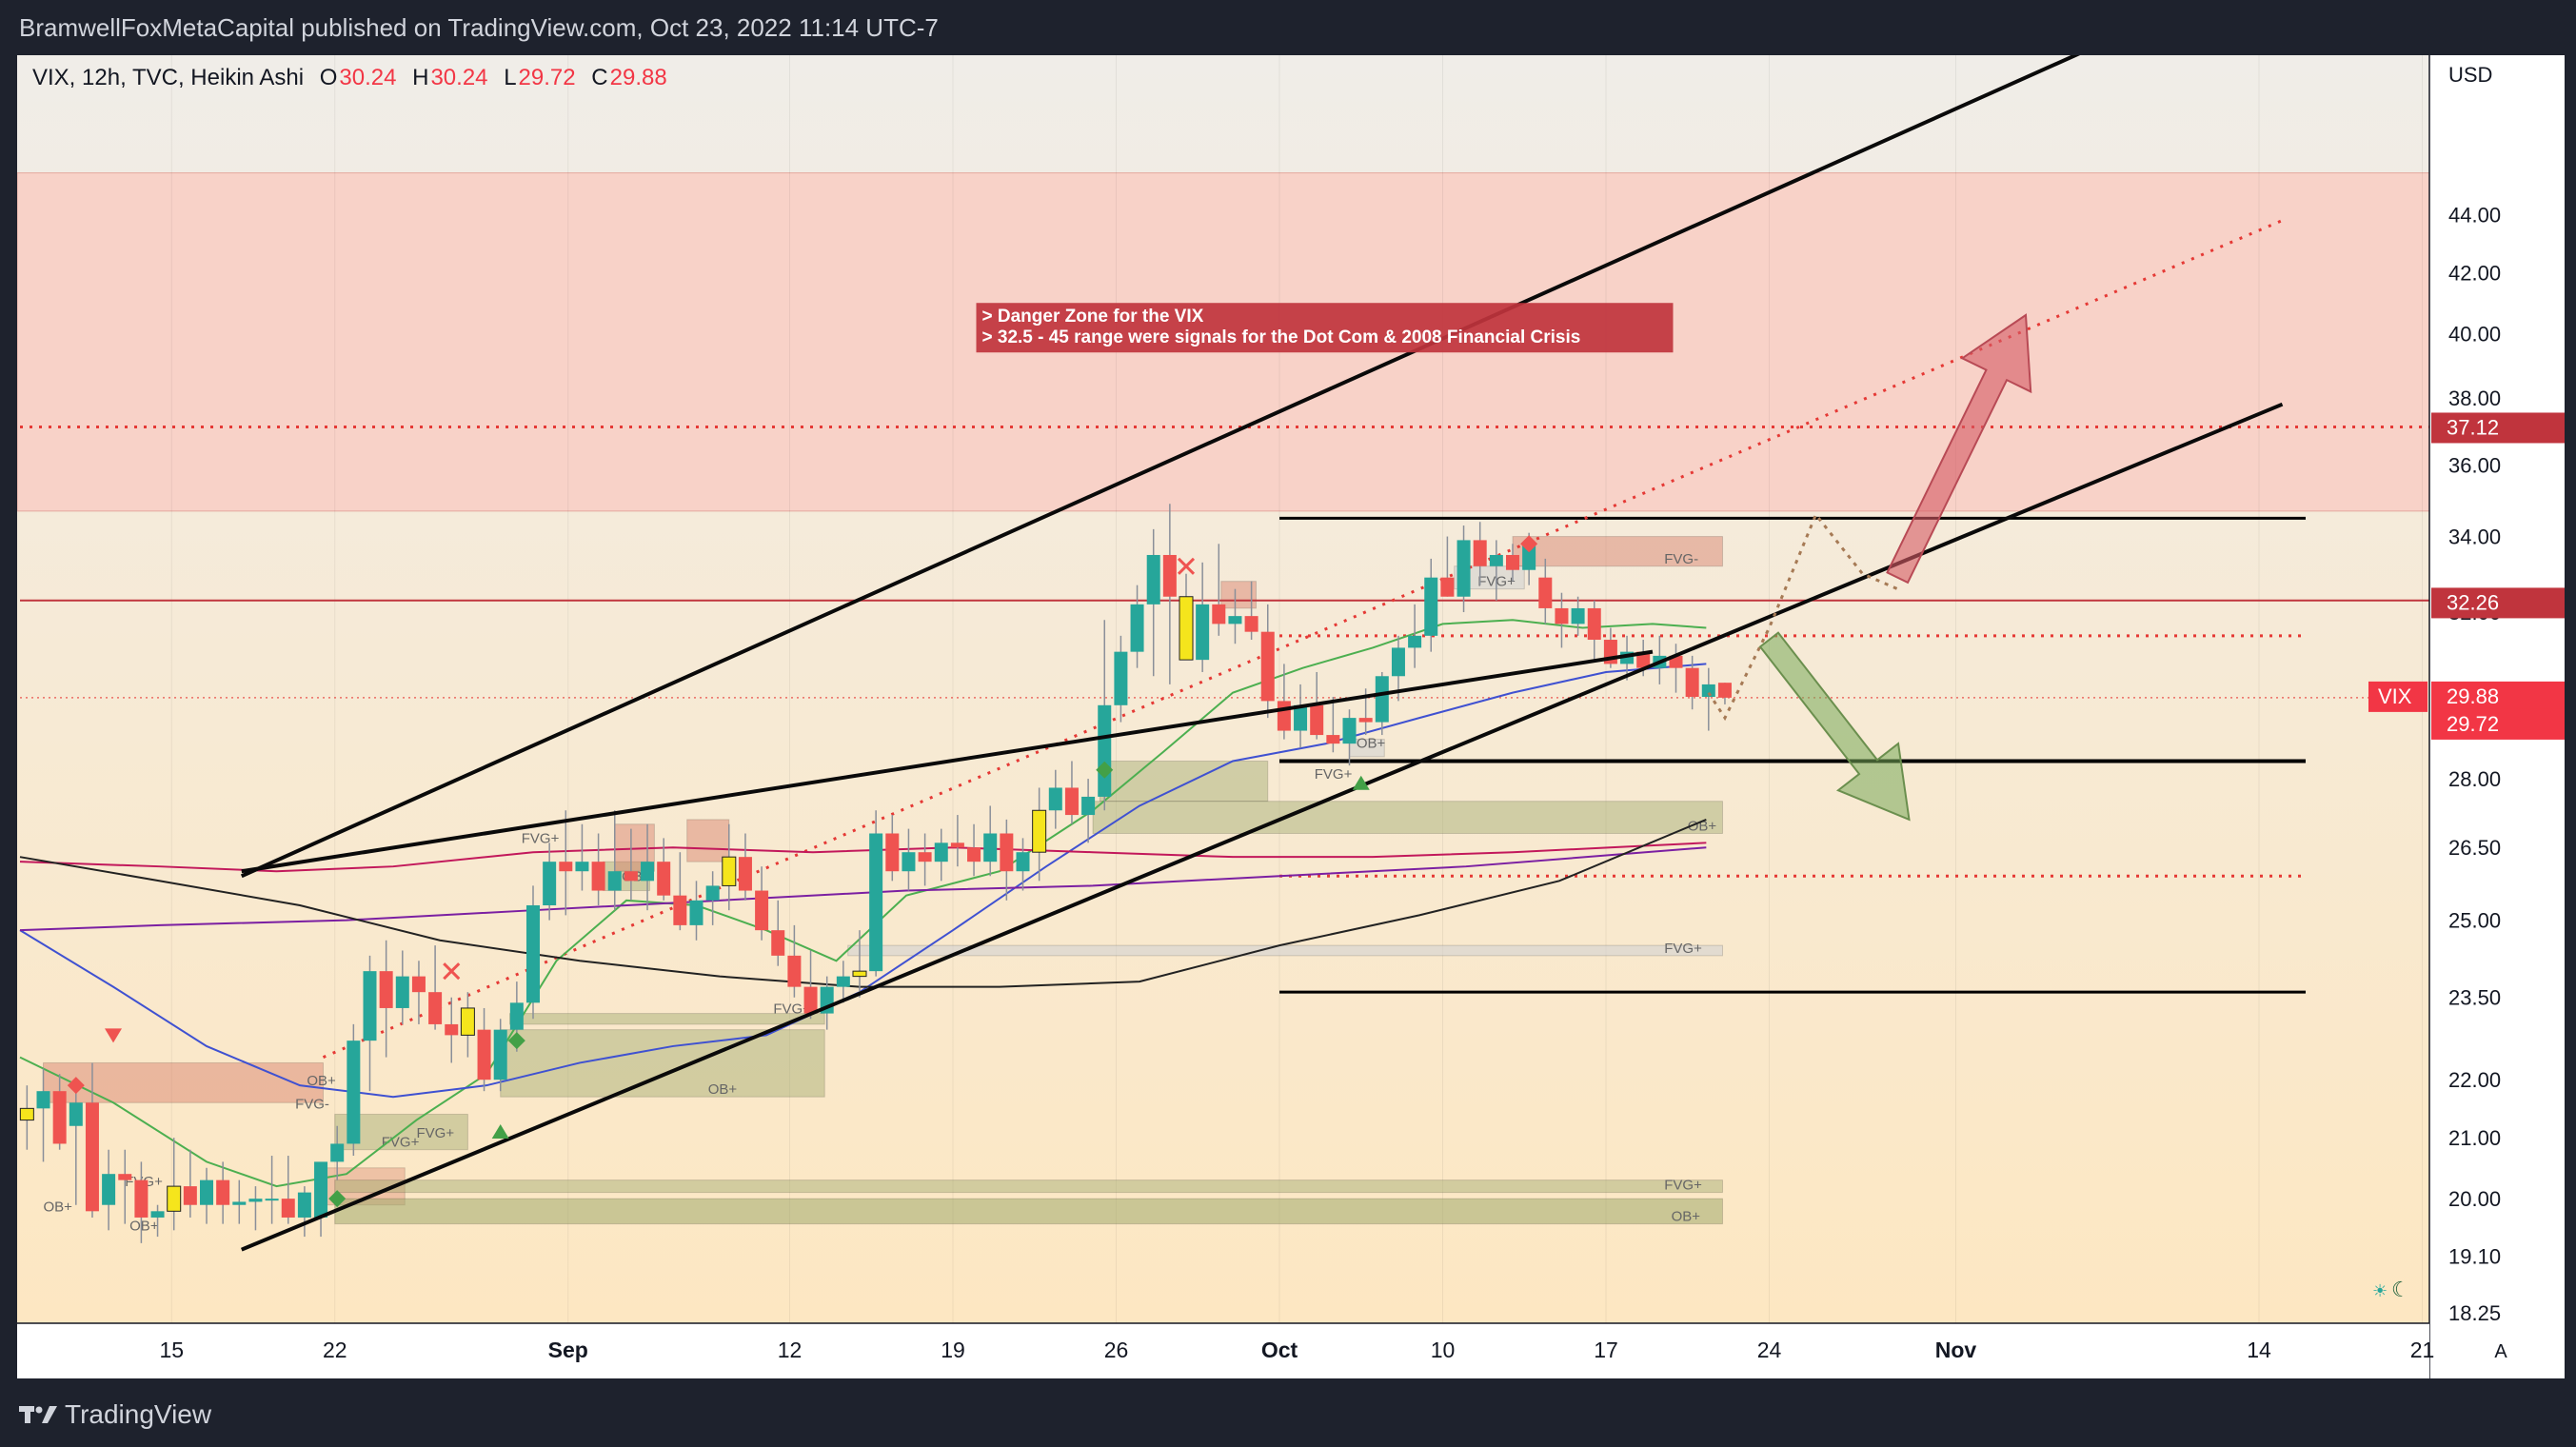 The width and height of the screenshot is (2576, 1447). What do you see at coordinates (2259, 1350) in the screenshot?
I see `time-tick-label: 14` at bounding box center [2259, 1350].